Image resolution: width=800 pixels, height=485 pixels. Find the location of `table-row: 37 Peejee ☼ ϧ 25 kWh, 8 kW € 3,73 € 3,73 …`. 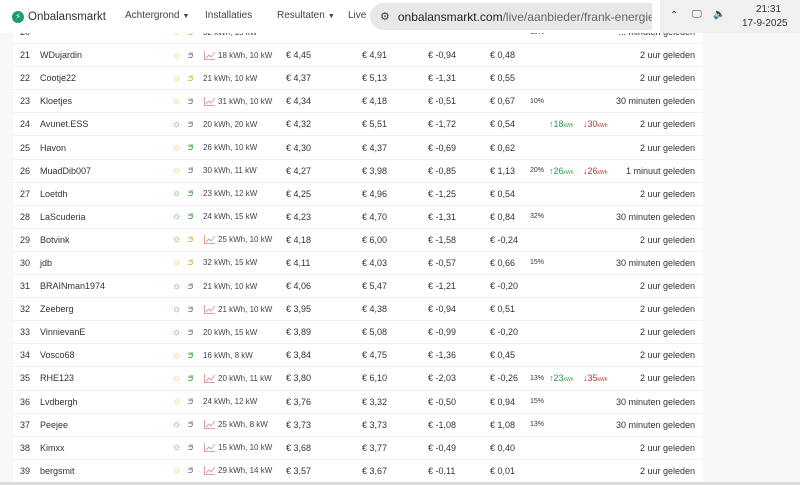

table-row: 37 Peejee ☼ ϧ 25 kWh, 8 kW € 3,73 € 3,73 … is located at coordinates (358, 425).